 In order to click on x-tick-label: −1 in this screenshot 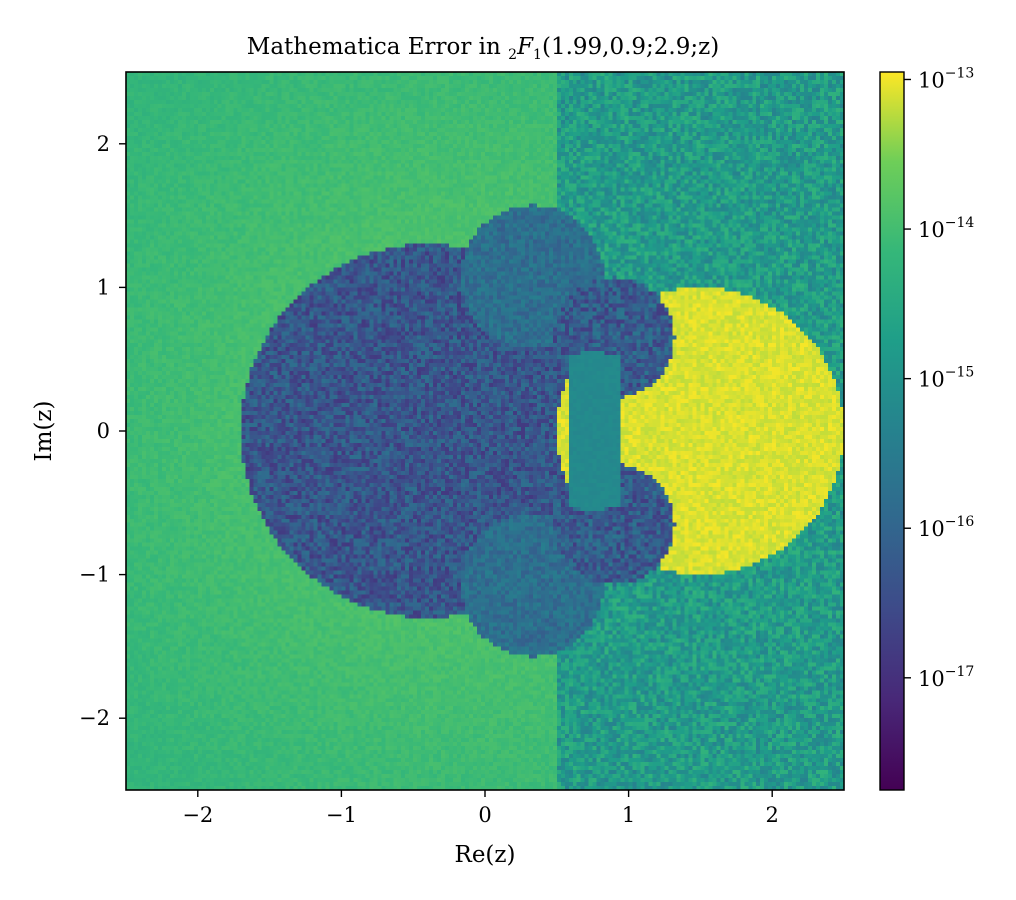, I will do `click(341, 815)`.